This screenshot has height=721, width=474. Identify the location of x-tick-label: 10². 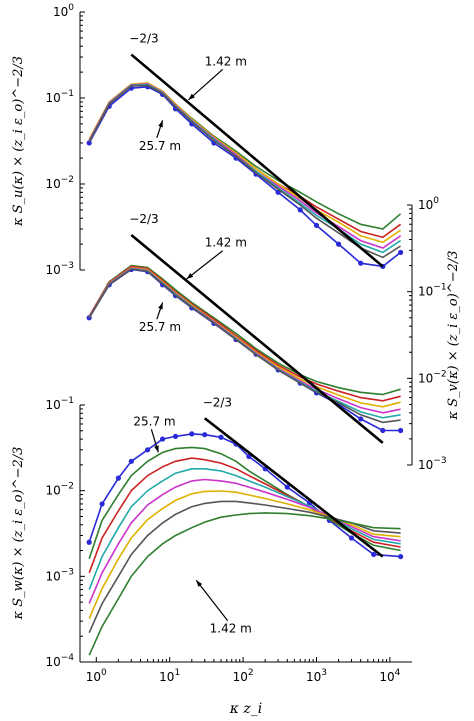
(243, 676).